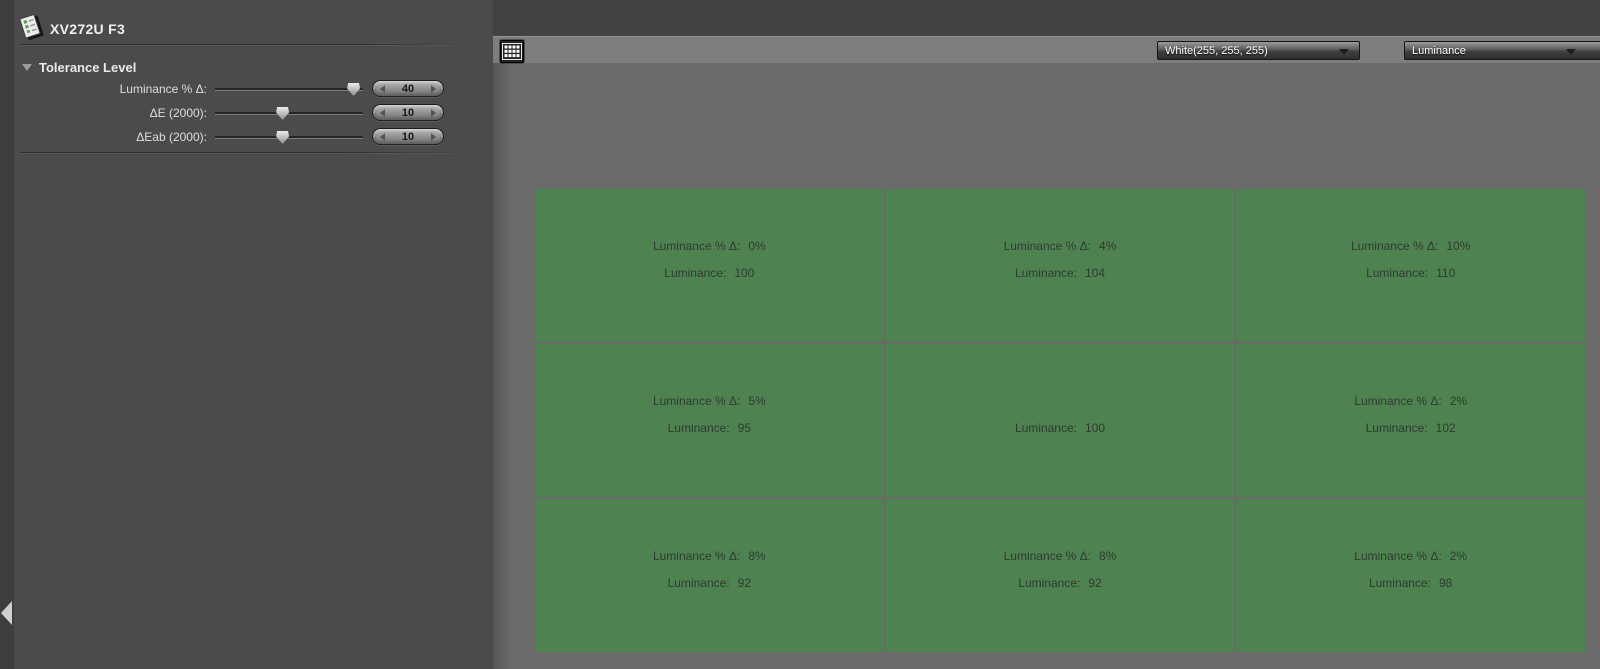  What do you see at coordinates (7, 334) in the screenshot?
I see `sidebar-left-strip` at bounding box center [7, 334].